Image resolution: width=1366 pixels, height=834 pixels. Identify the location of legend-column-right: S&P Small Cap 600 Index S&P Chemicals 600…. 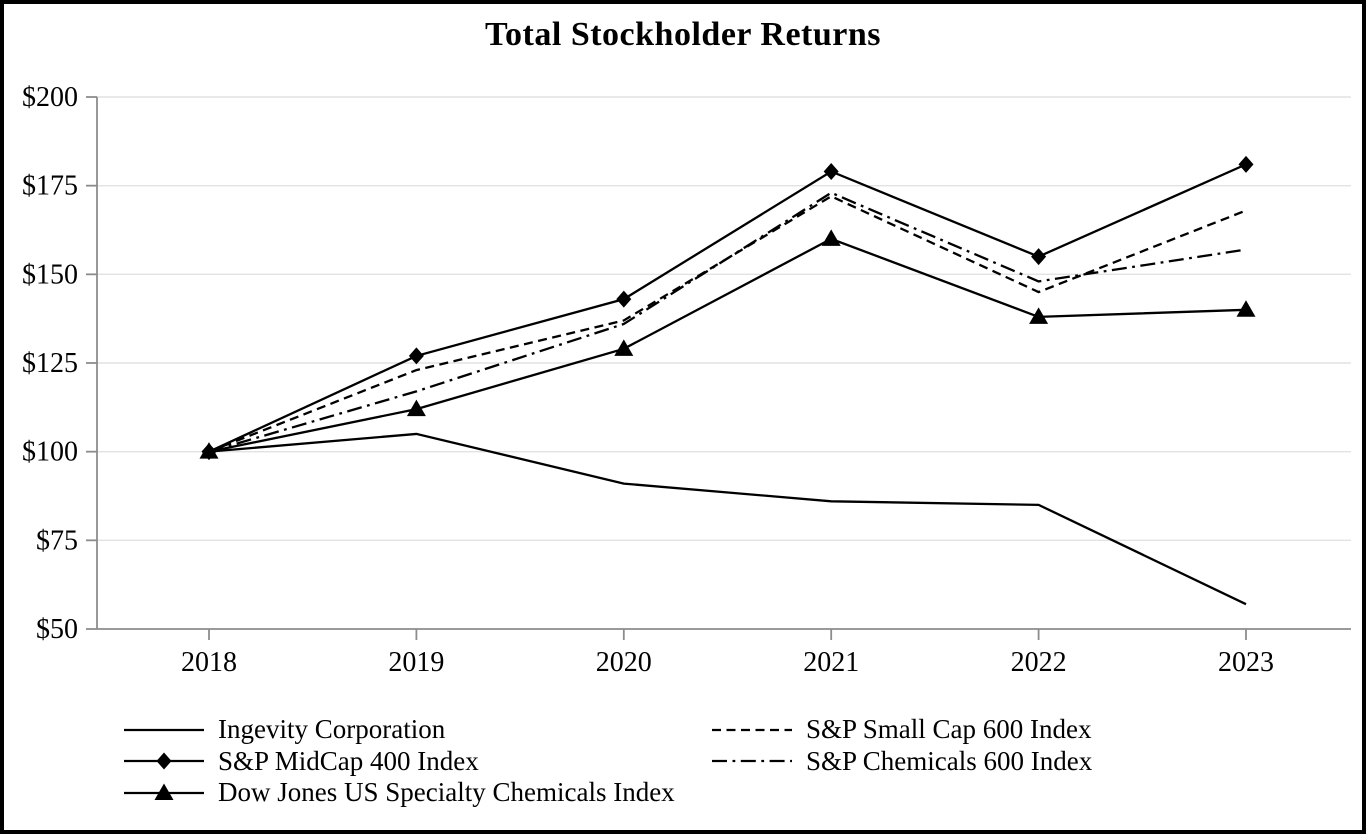
(901, 745).